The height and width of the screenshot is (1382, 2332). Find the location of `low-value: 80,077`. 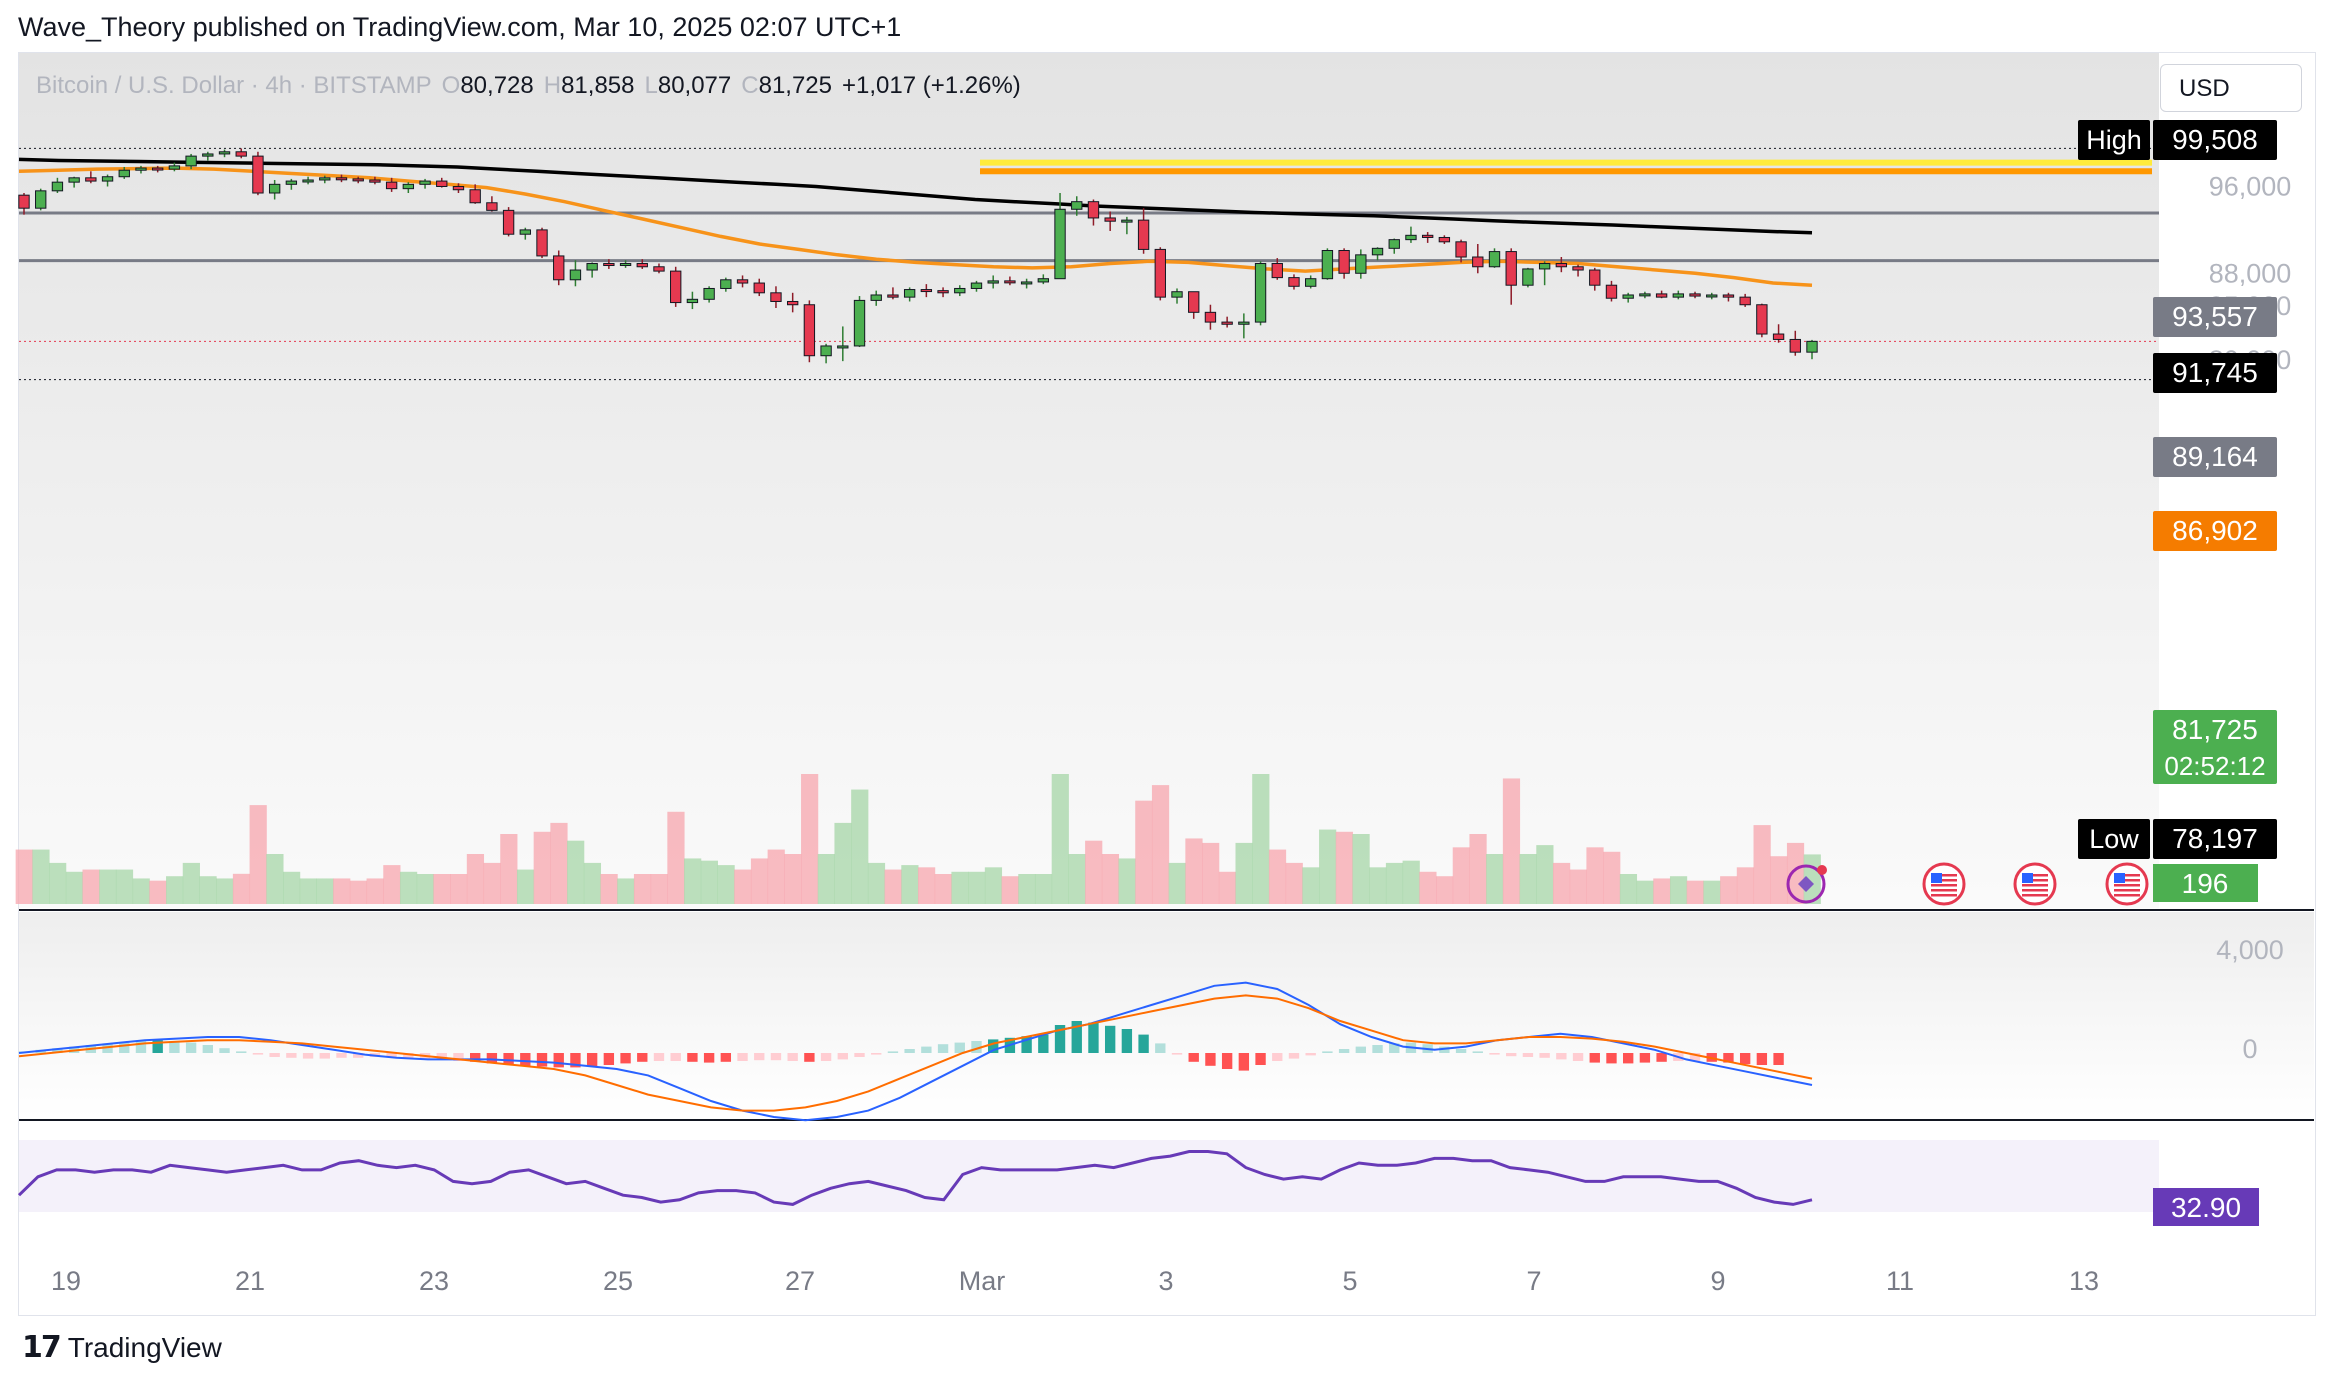

low-value: 80,077 is located at coordinates (694, 85).